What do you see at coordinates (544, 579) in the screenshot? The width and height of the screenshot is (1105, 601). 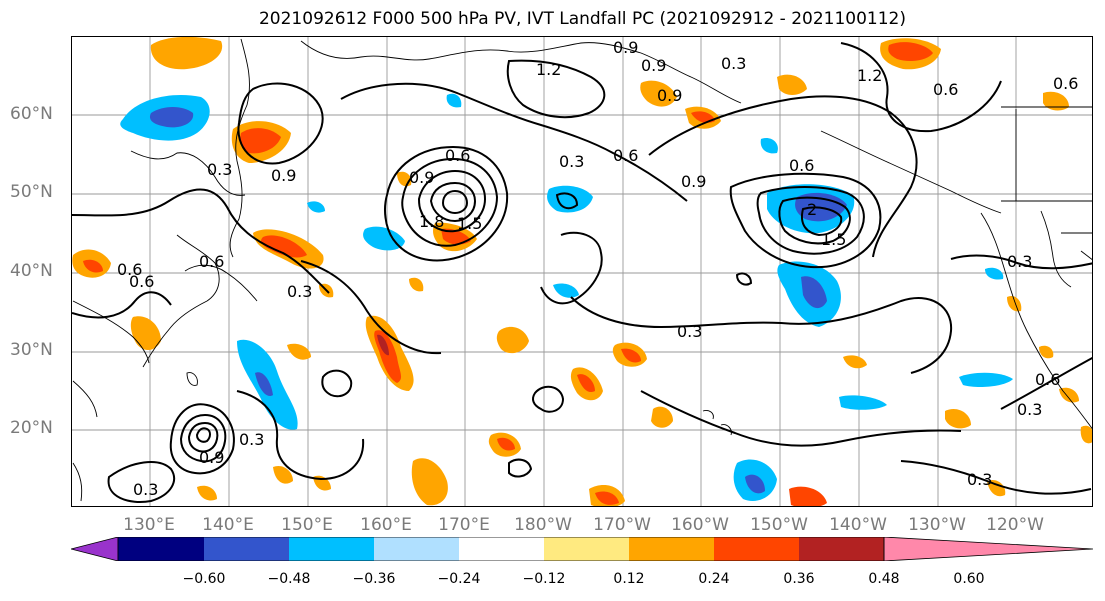 I see `colorbar-tick: −0.12` at bounding box center [544, 579].